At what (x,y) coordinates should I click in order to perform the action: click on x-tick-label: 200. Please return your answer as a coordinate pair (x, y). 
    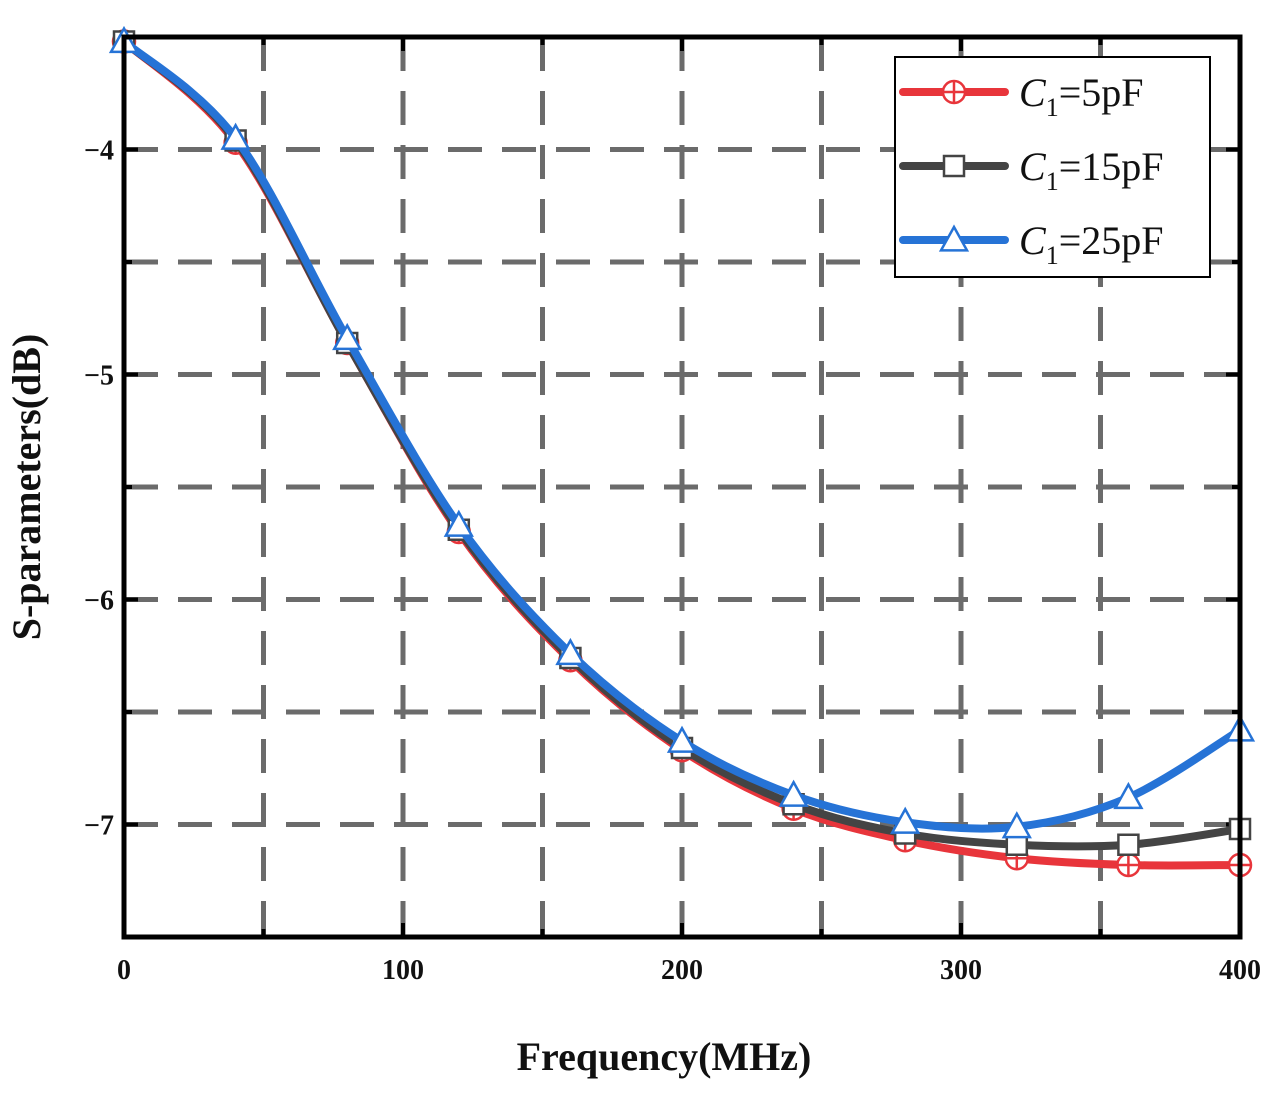
    Looking at the image, I should click on (682, 970).